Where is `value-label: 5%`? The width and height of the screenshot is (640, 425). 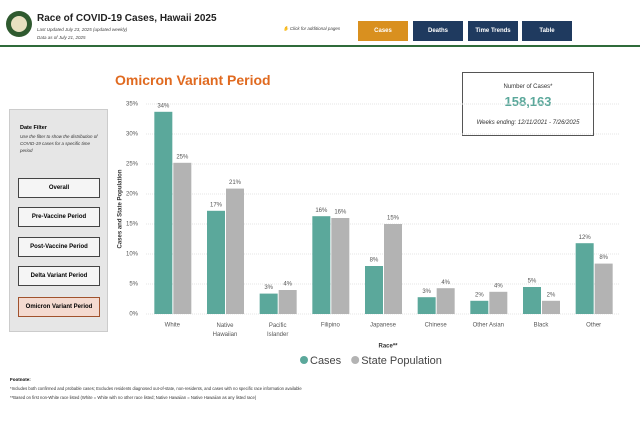
value-label: 5% is located at coordinates (532, 282).